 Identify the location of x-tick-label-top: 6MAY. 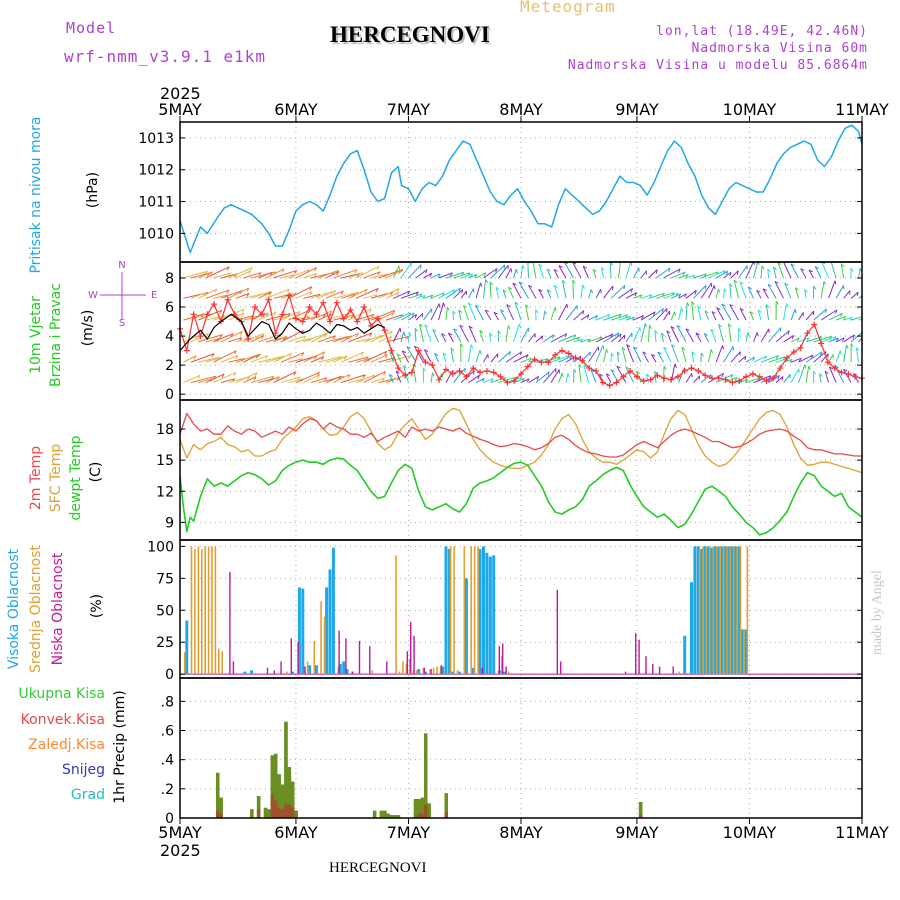
(296, 109).